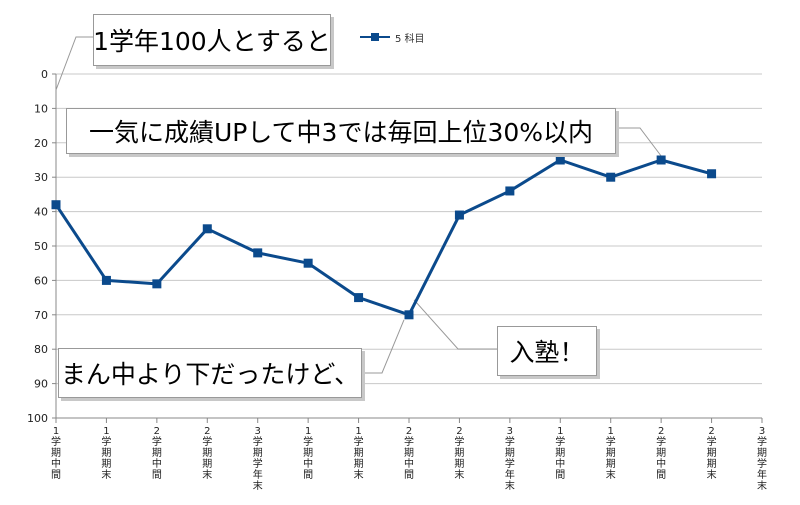  I want to click on y-tick-label: 50, so click(41, 246).